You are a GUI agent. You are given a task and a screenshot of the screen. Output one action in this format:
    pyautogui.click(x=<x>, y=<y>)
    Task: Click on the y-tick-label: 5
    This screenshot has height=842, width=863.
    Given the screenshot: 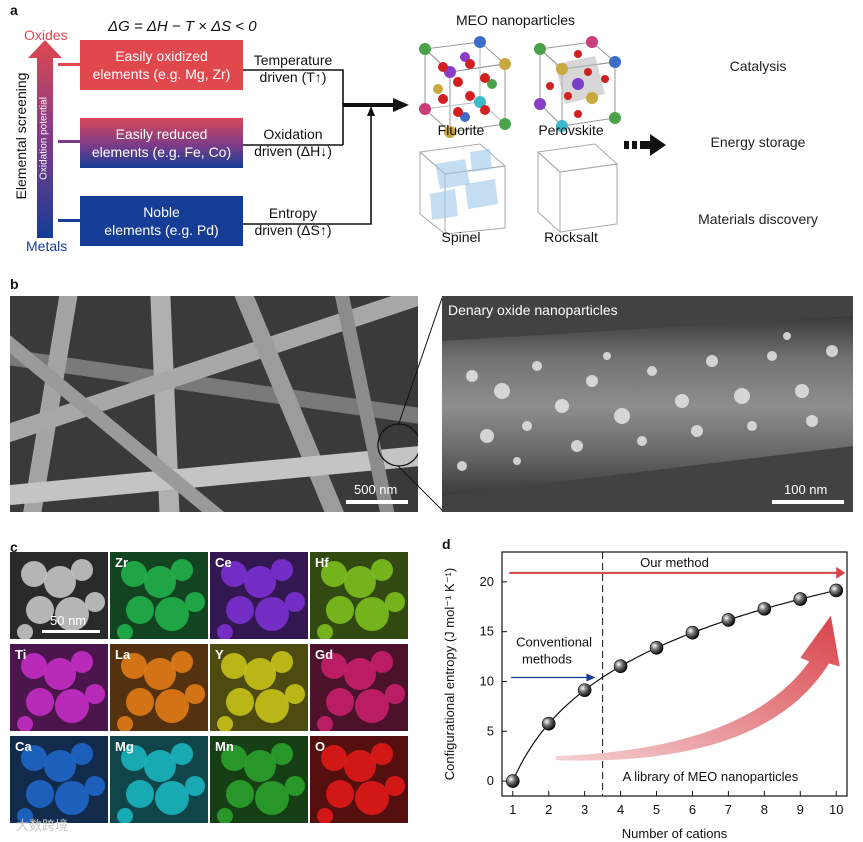 What is the action you would take?
    pyautogui.click(x=490, y=730)
    